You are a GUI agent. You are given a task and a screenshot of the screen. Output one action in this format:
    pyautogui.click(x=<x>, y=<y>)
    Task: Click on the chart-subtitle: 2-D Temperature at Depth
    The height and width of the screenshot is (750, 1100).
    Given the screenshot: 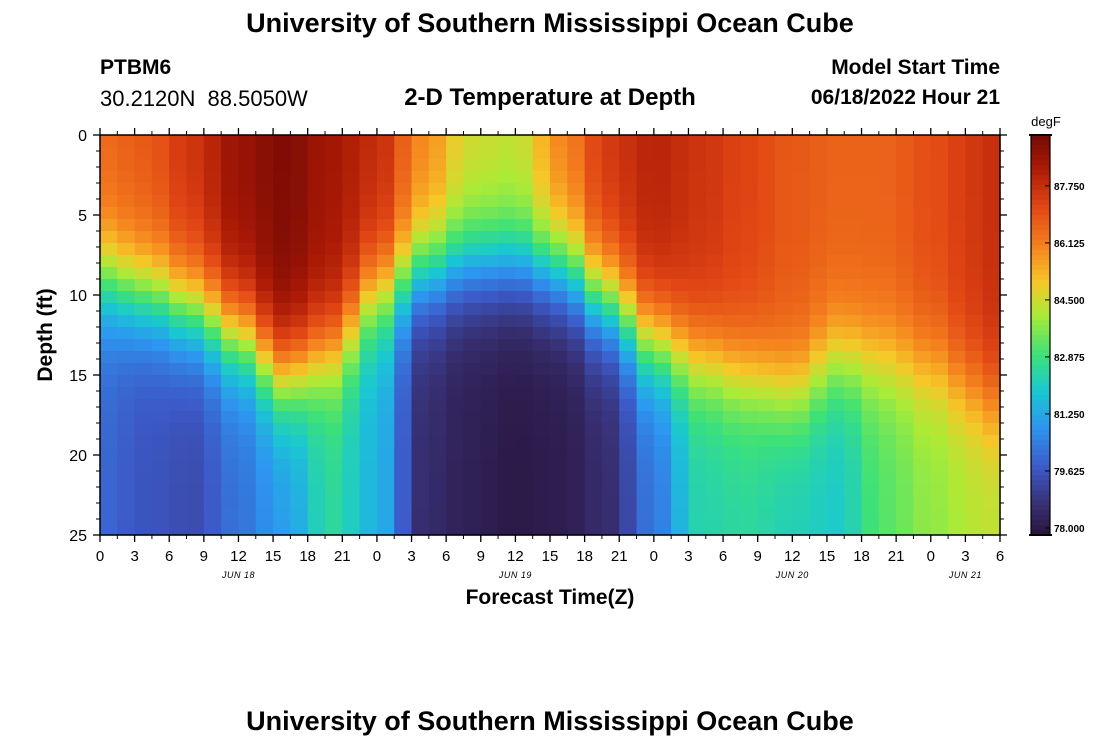 What is the action you would take?
    pyautogui.click(x=550, y=97)
    